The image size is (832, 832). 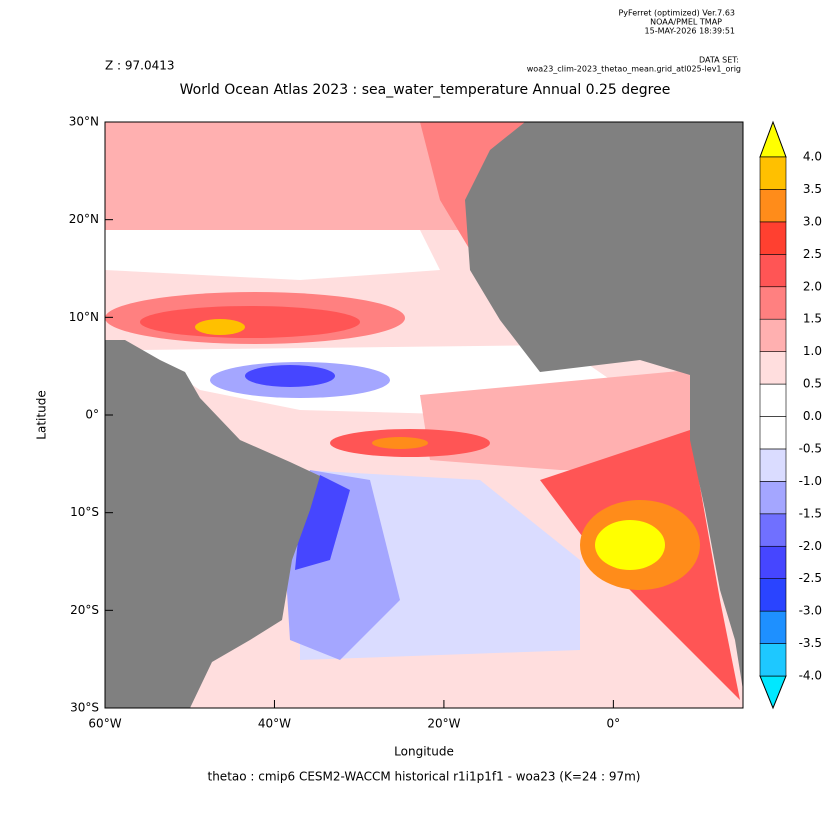 What do you see at coordinates (810, 513) in the screenshot?
I see `colorbar-label: -1.5` at bounding box center [810, 513].